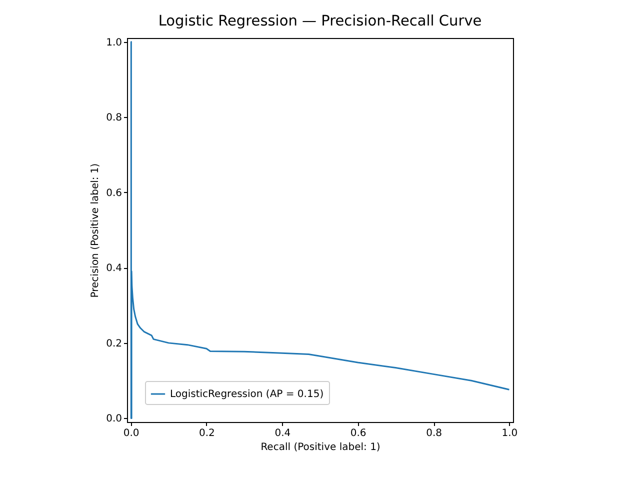  Describe the element at coordinates (114, 419) in the screenshot. I see `y-tick-label: 0.0` at that location.